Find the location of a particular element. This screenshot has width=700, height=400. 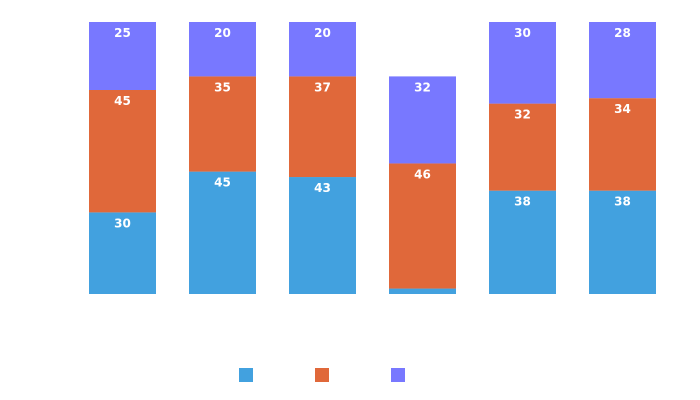

data-label: 34 is located at coordinates (622, 109).